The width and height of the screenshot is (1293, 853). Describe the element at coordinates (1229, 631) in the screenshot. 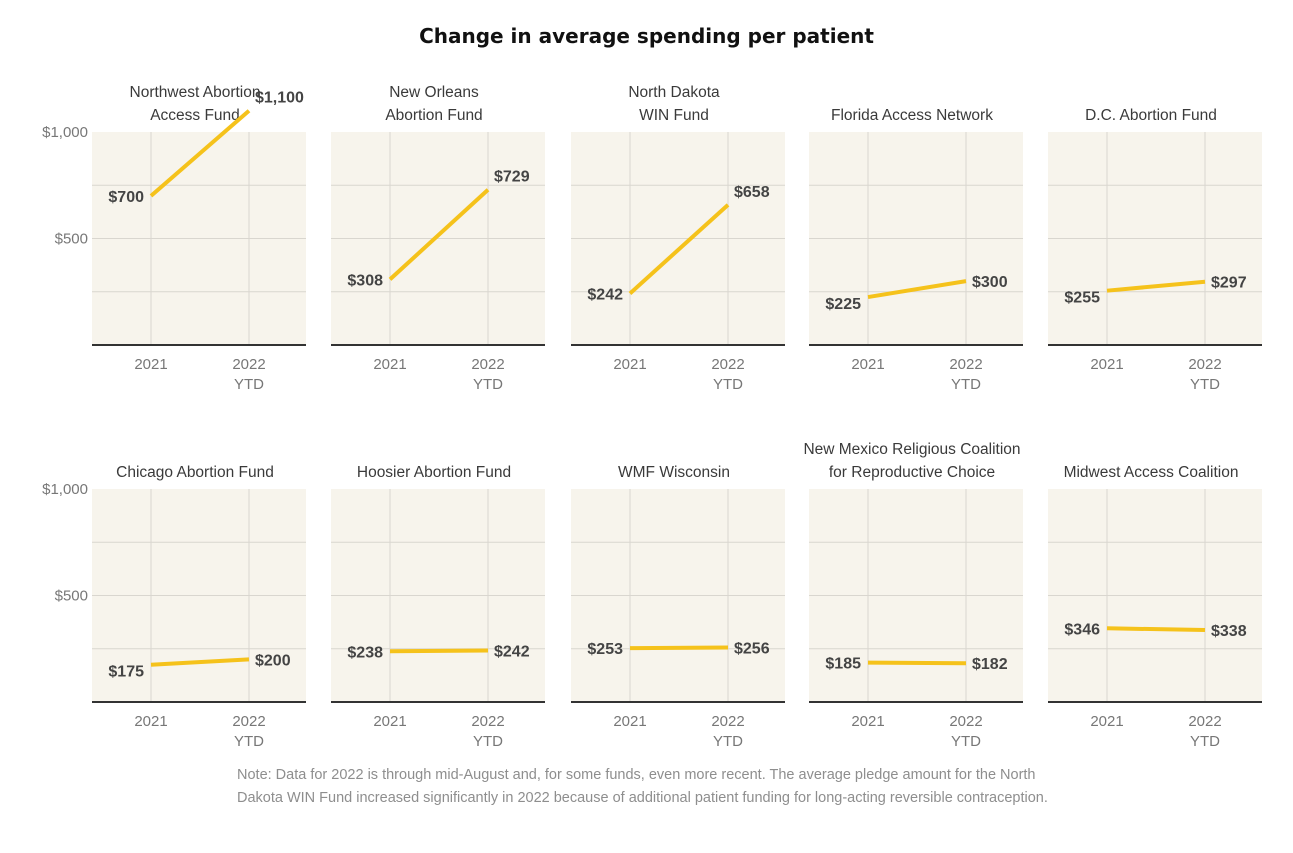

I see `data-label: $338` at that location.